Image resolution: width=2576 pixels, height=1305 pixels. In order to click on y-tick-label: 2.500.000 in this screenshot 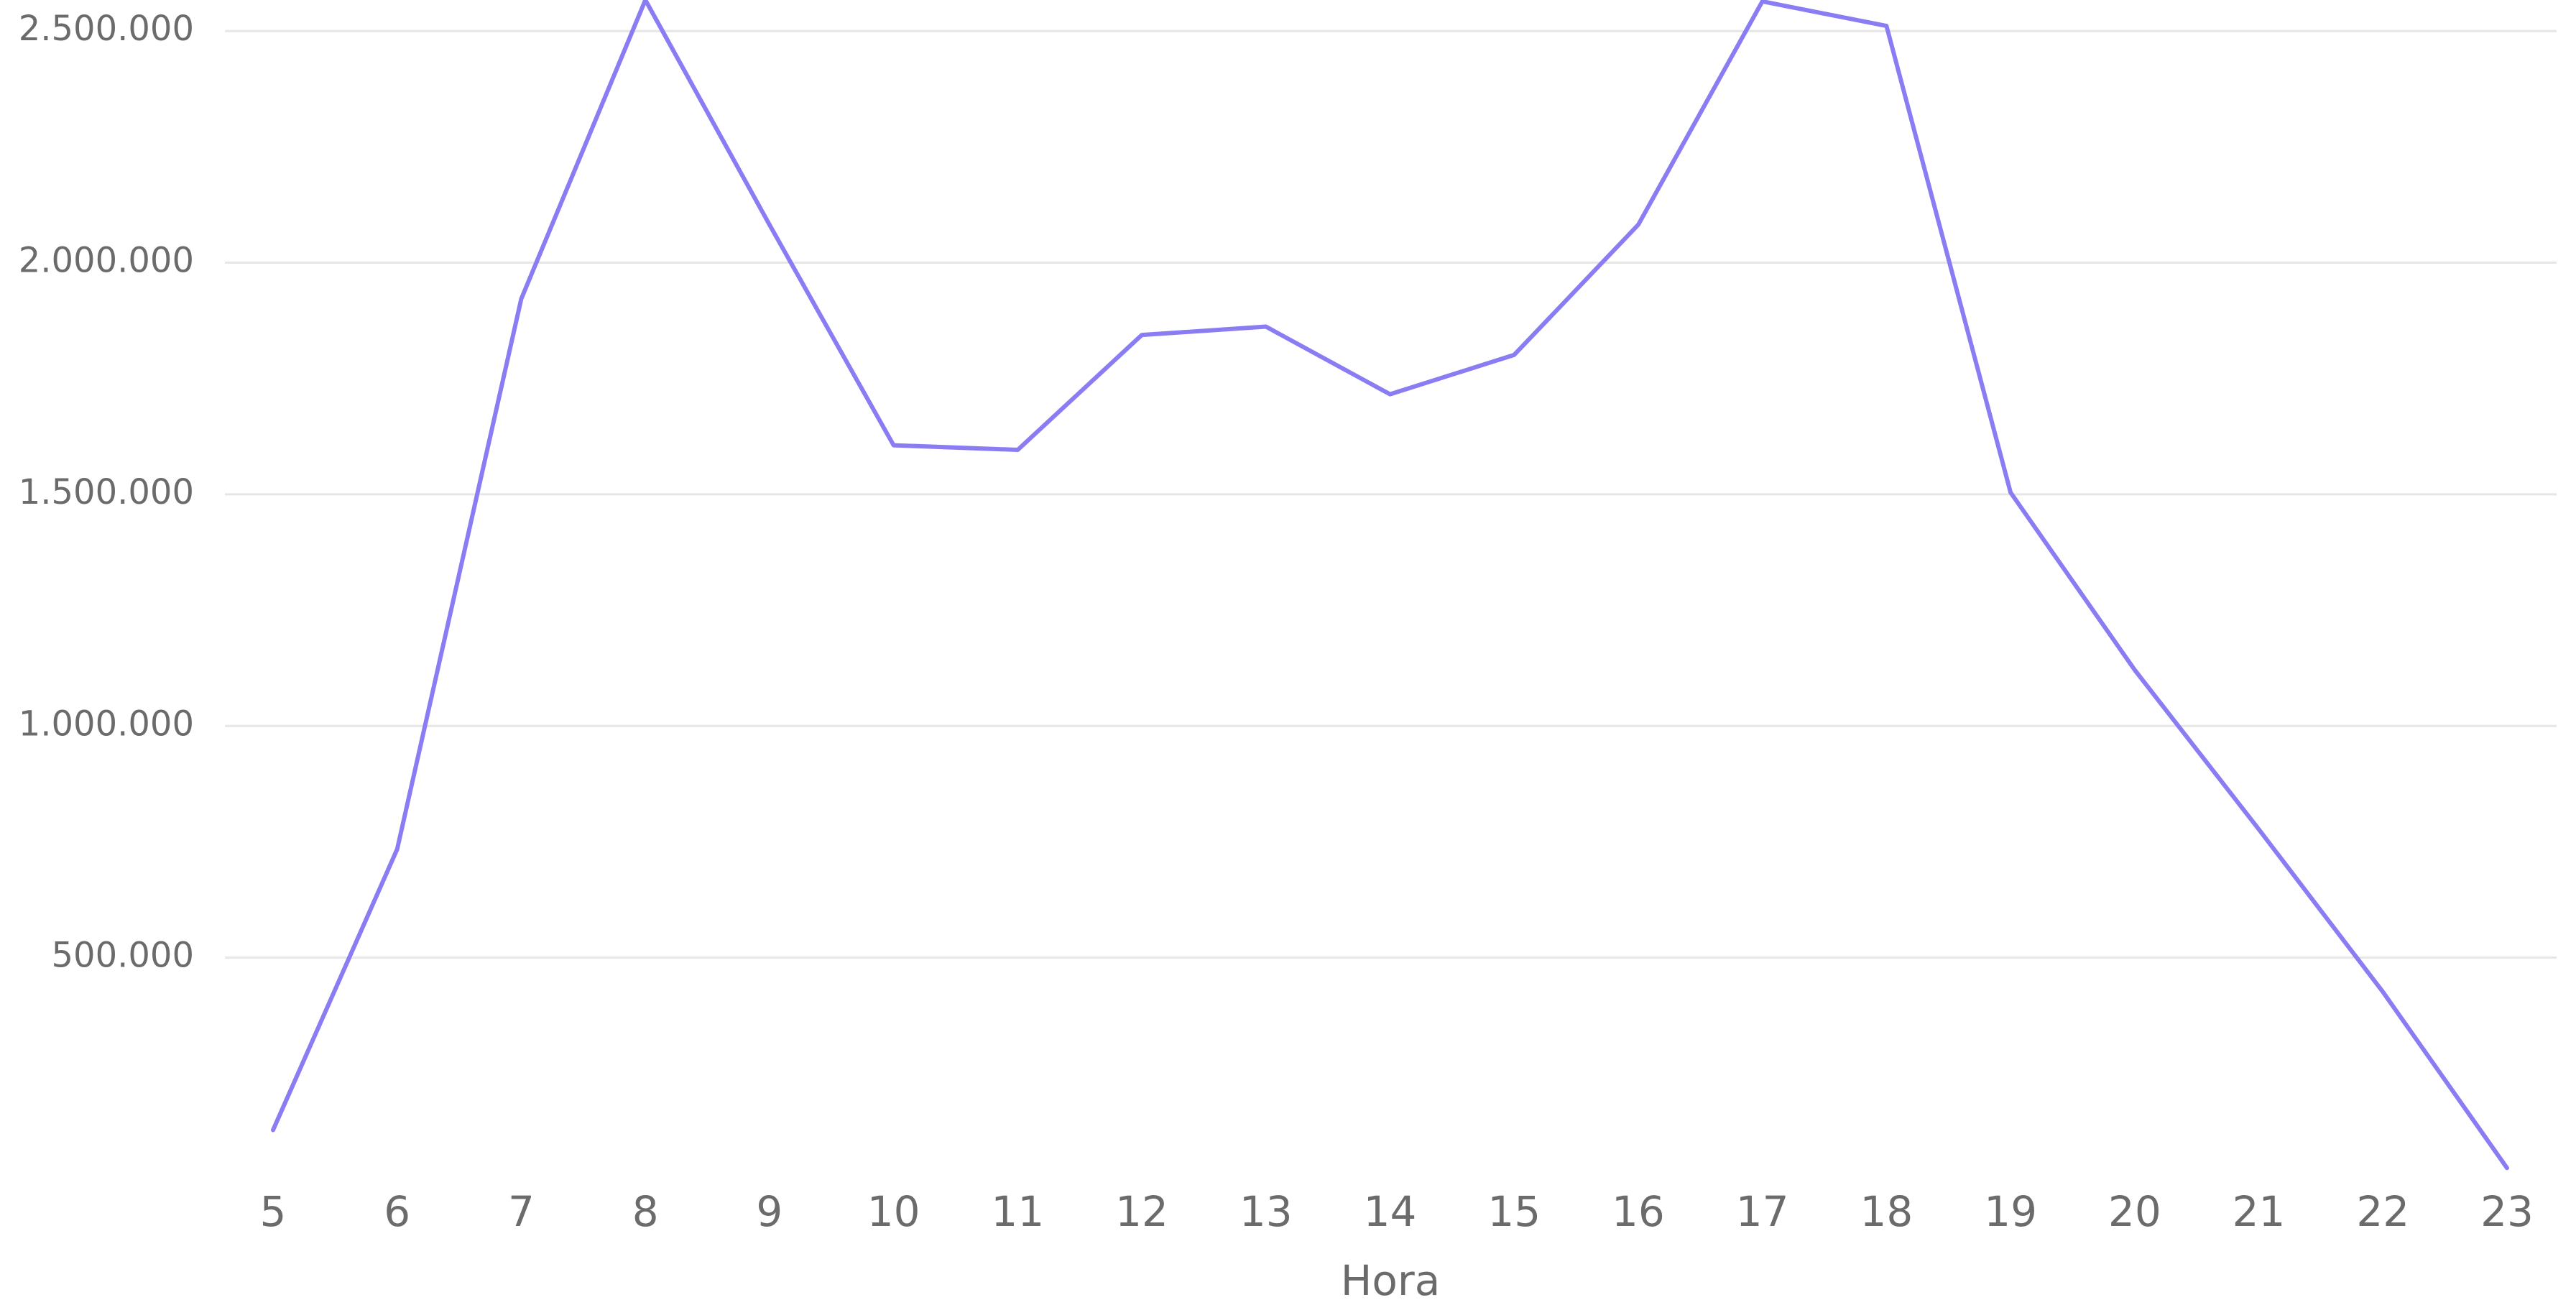, I will do `click(107, 29)`.